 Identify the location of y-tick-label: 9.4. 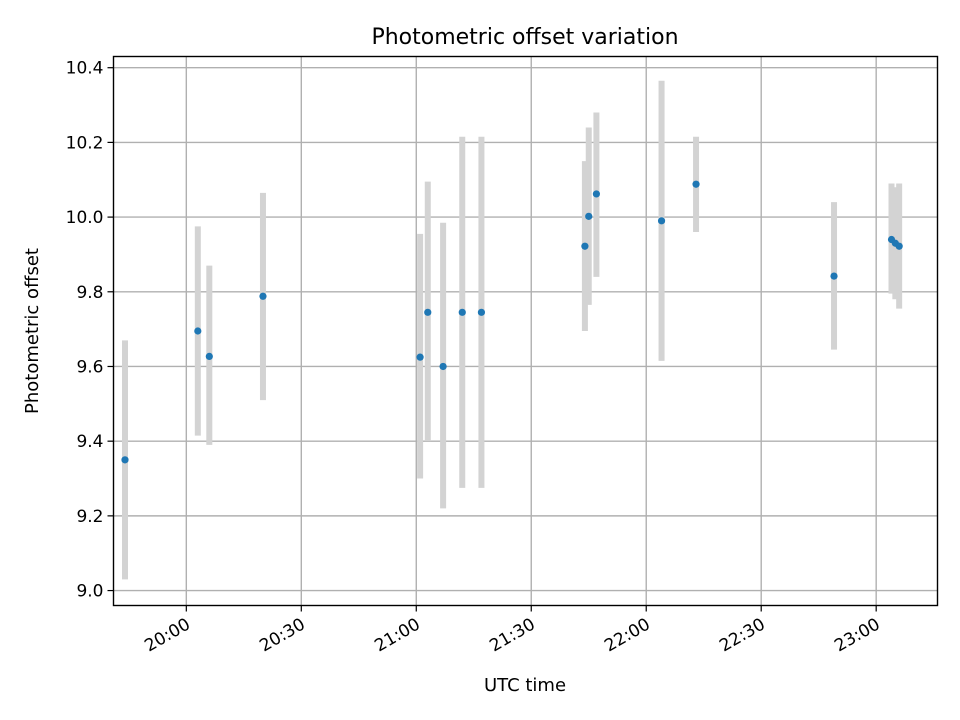
(89, 442).